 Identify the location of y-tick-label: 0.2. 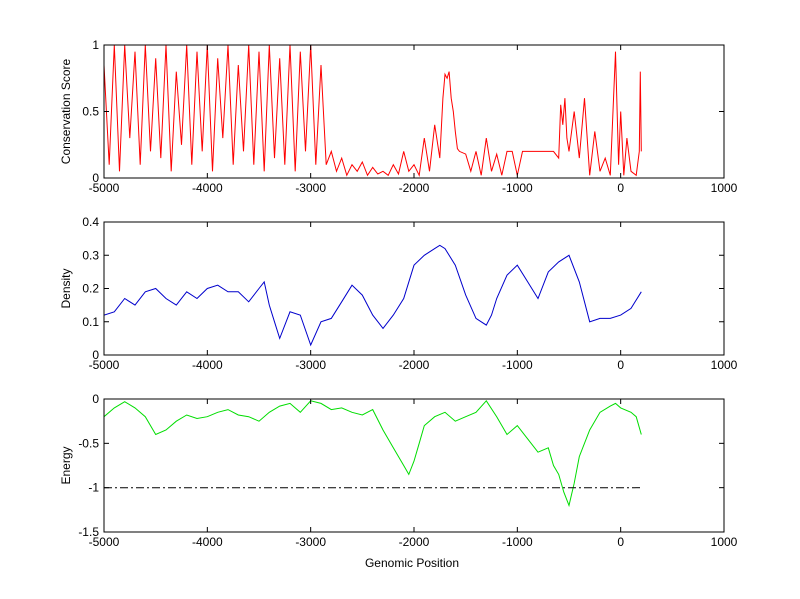
(90, 289).